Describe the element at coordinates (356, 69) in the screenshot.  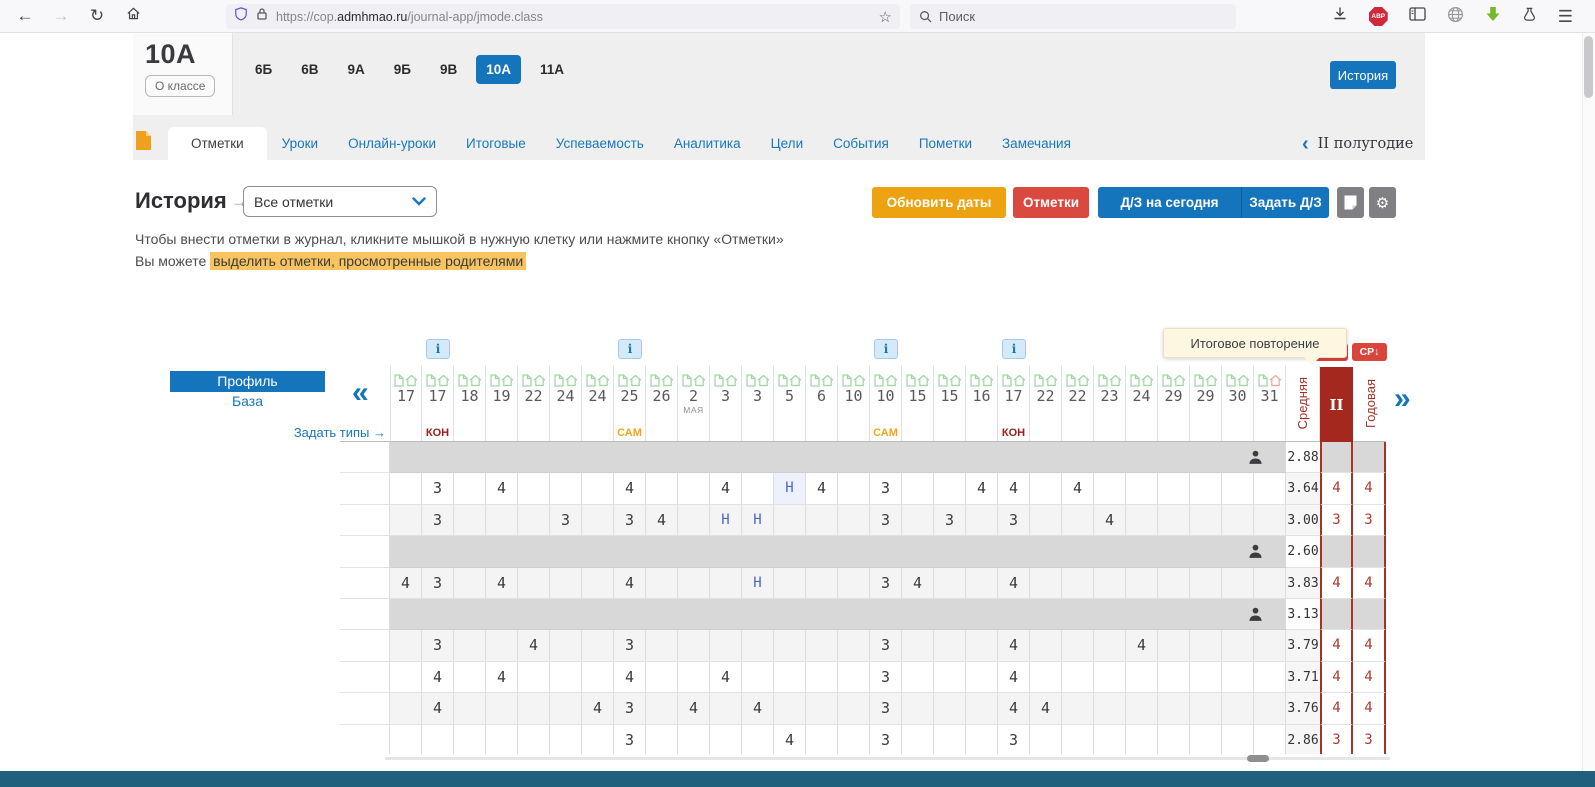
I see `class-tab-9А: 9А` at that location.